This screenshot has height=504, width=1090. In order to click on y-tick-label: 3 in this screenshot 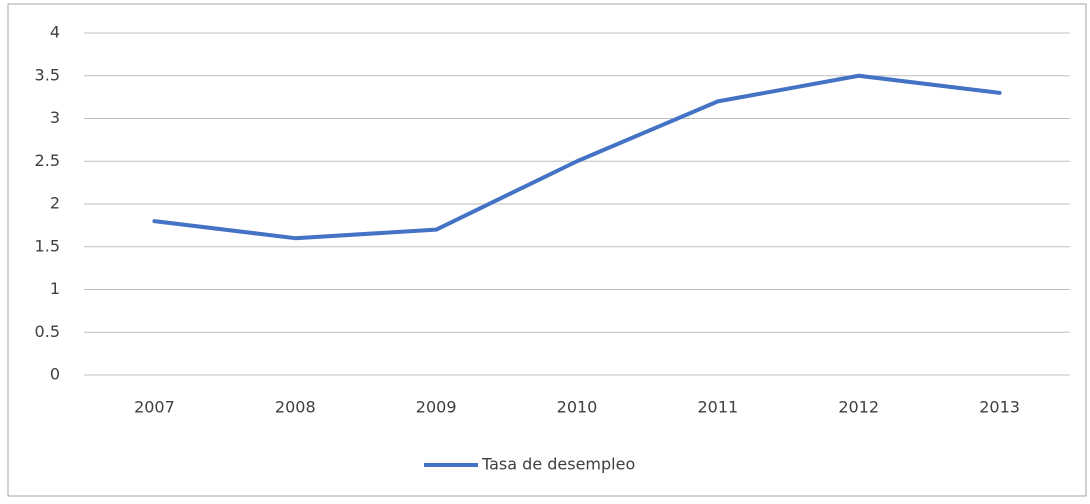, I will do `click(55, 117)`.